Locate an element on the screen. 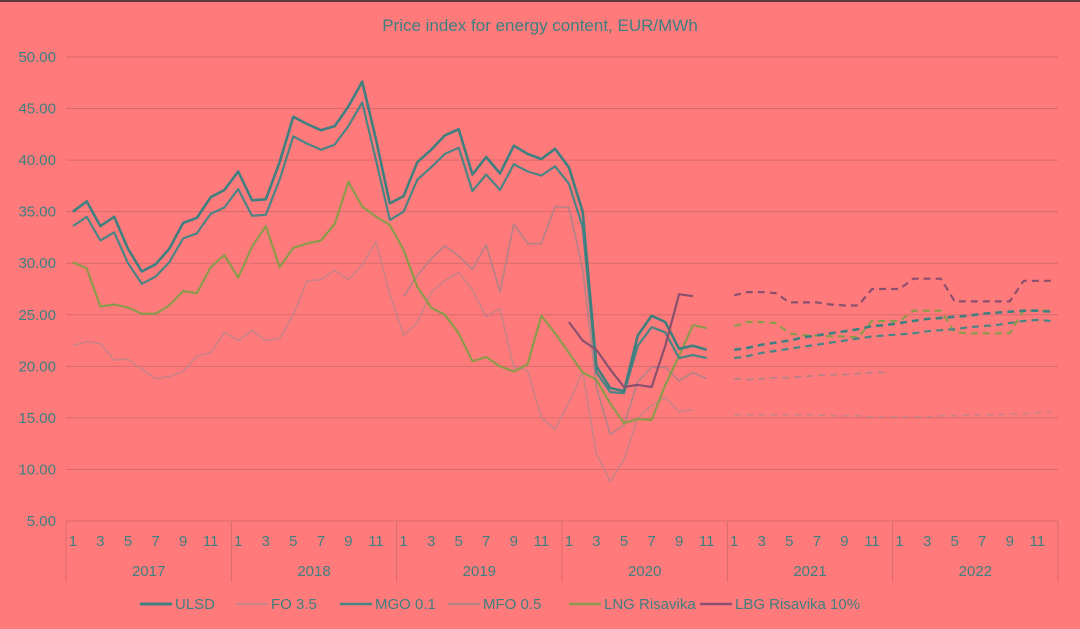 The width and height of the screenshot is (1080, 629). forecast-line-ulsd is located at coordinates (893, 330).